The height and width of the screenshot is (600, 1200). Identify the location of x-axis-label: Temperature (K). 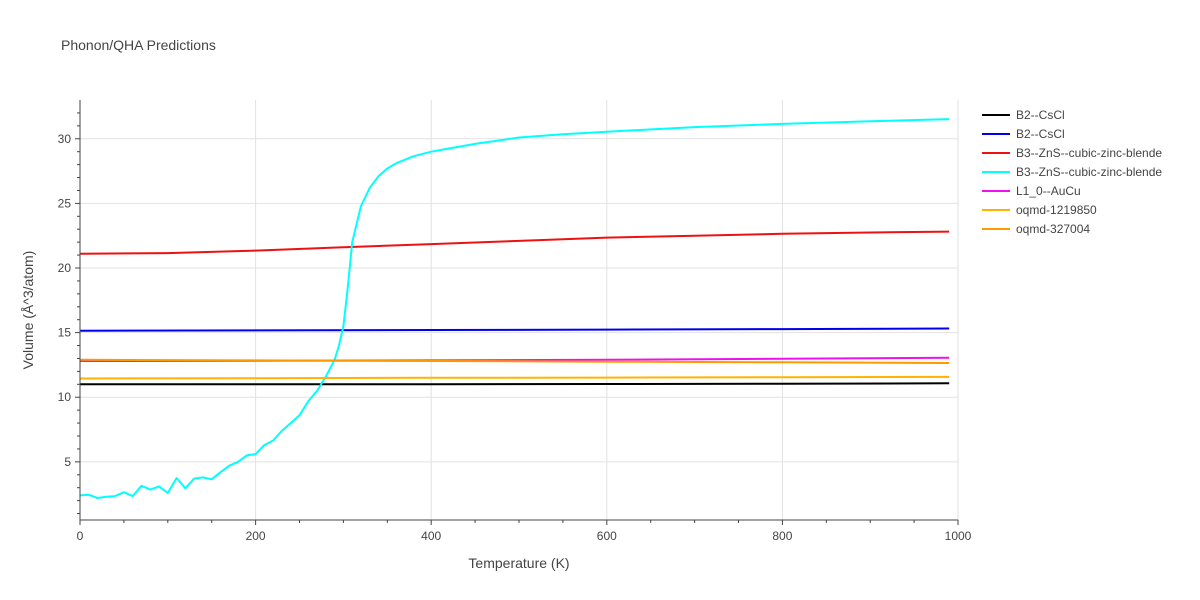
(518, 563).